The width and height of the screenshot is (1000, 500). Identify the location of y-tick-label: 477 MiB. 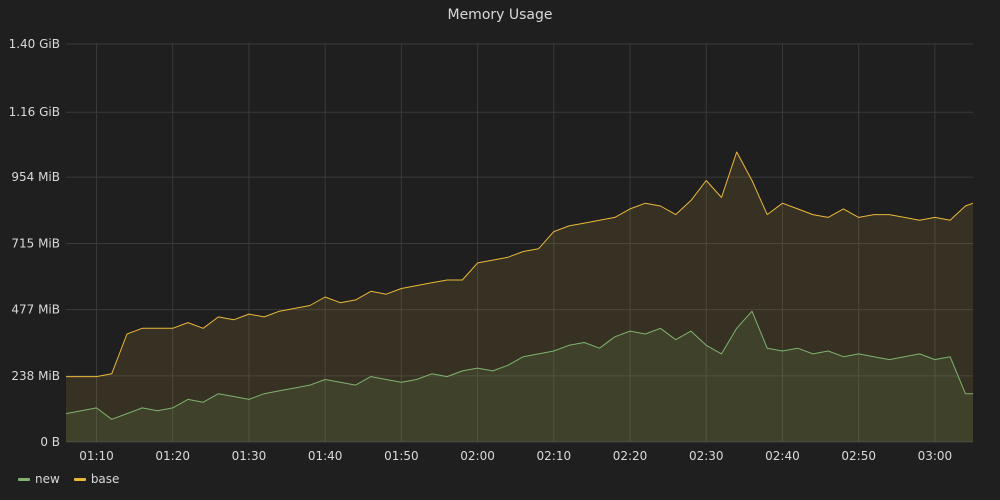
(35, 310).